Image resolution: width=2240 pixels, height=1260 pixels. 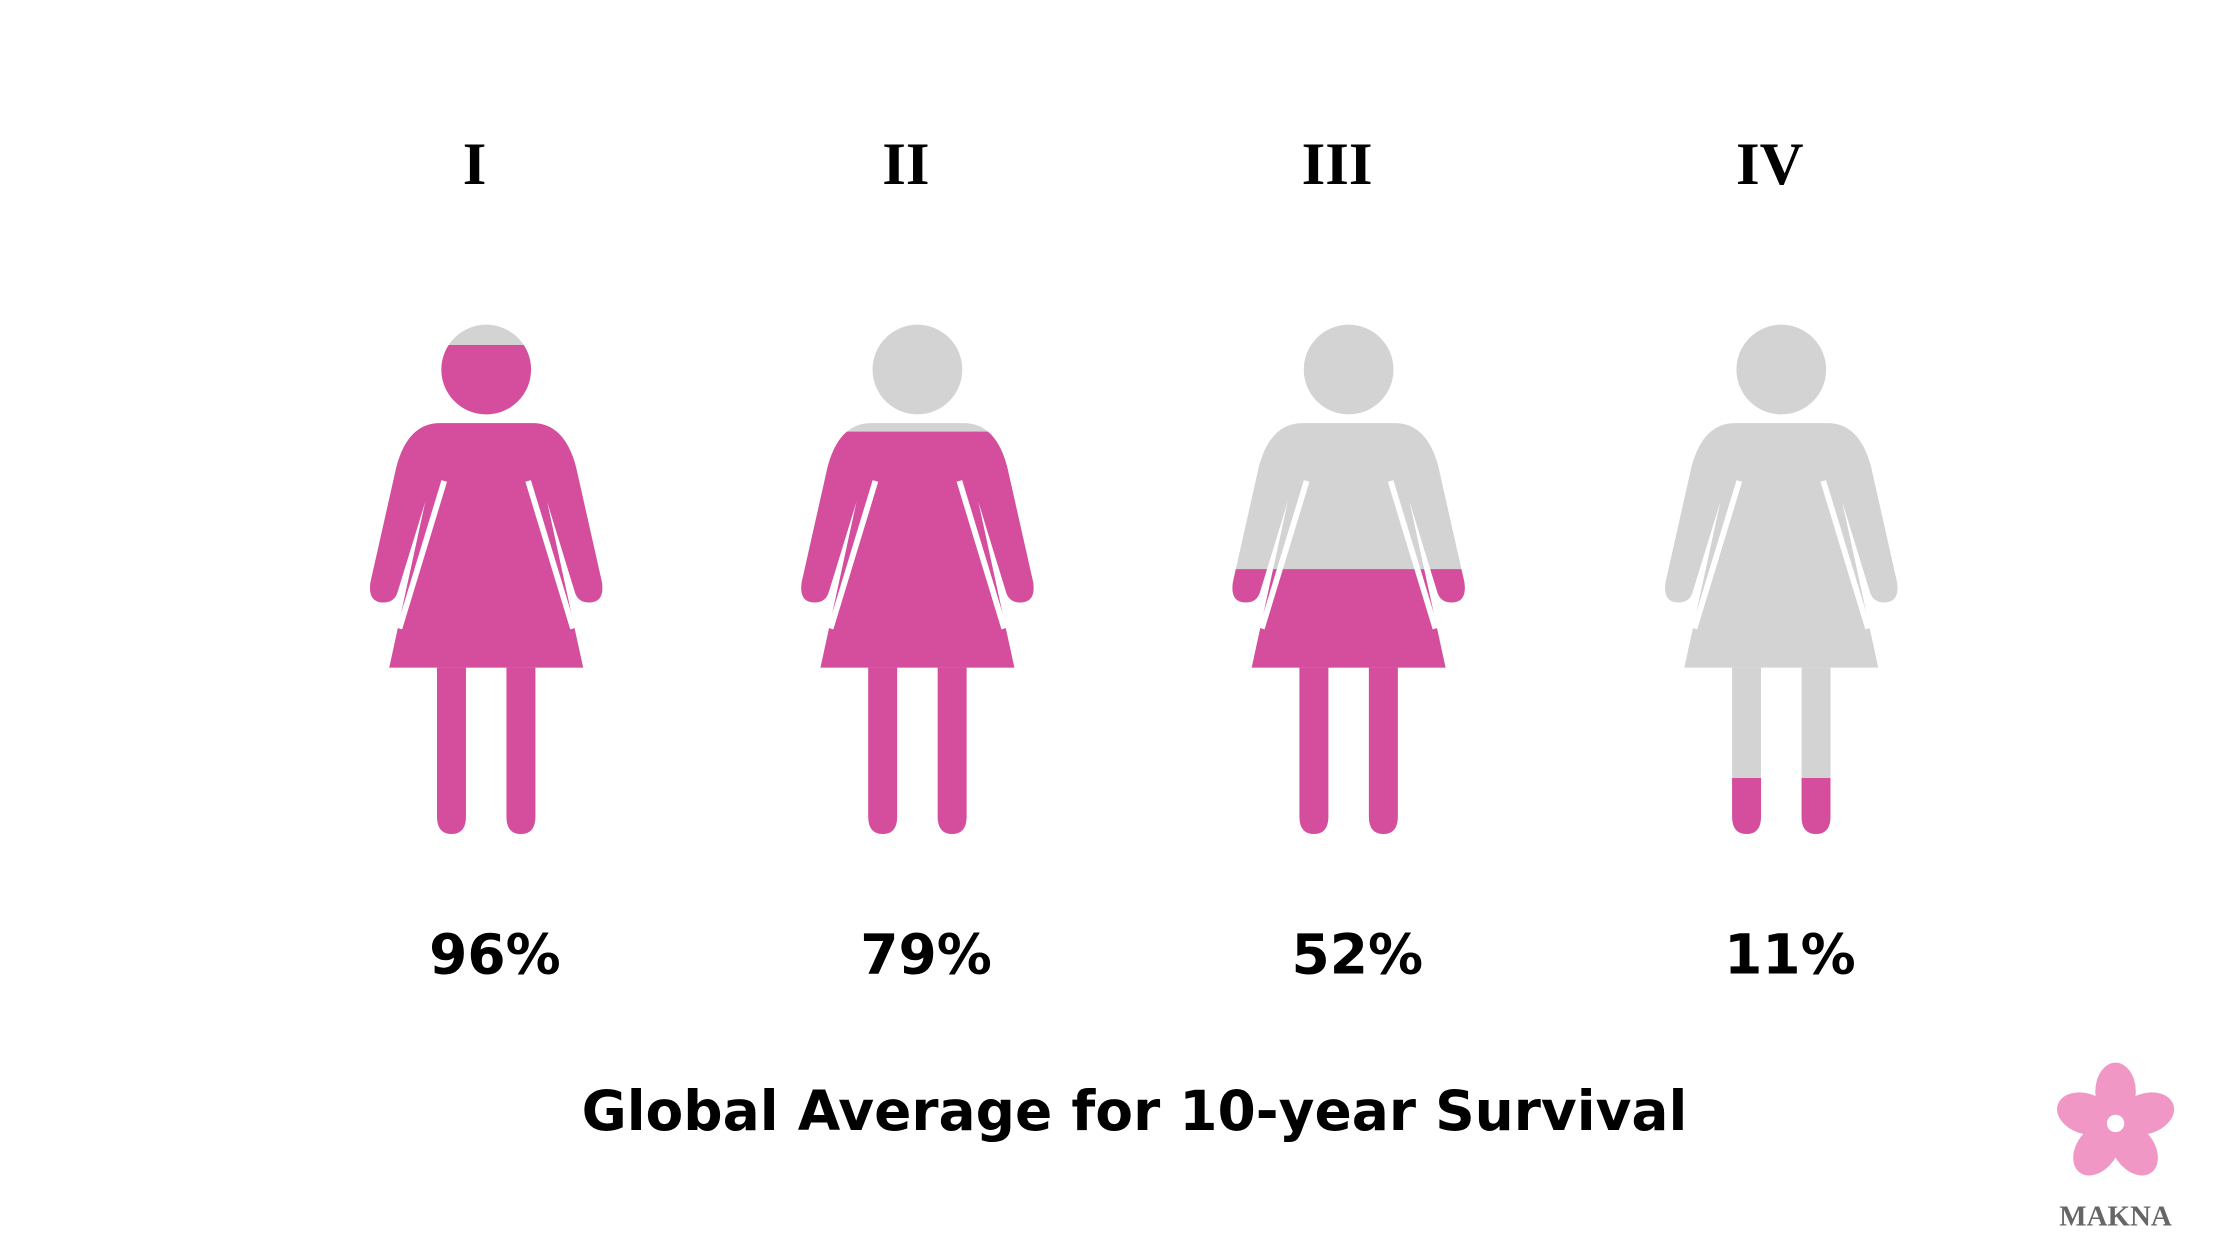 What do you see at coordinates (1770, 164) in the screenshot?
I see `category-label: IV` at bounding box center [1770, 164].